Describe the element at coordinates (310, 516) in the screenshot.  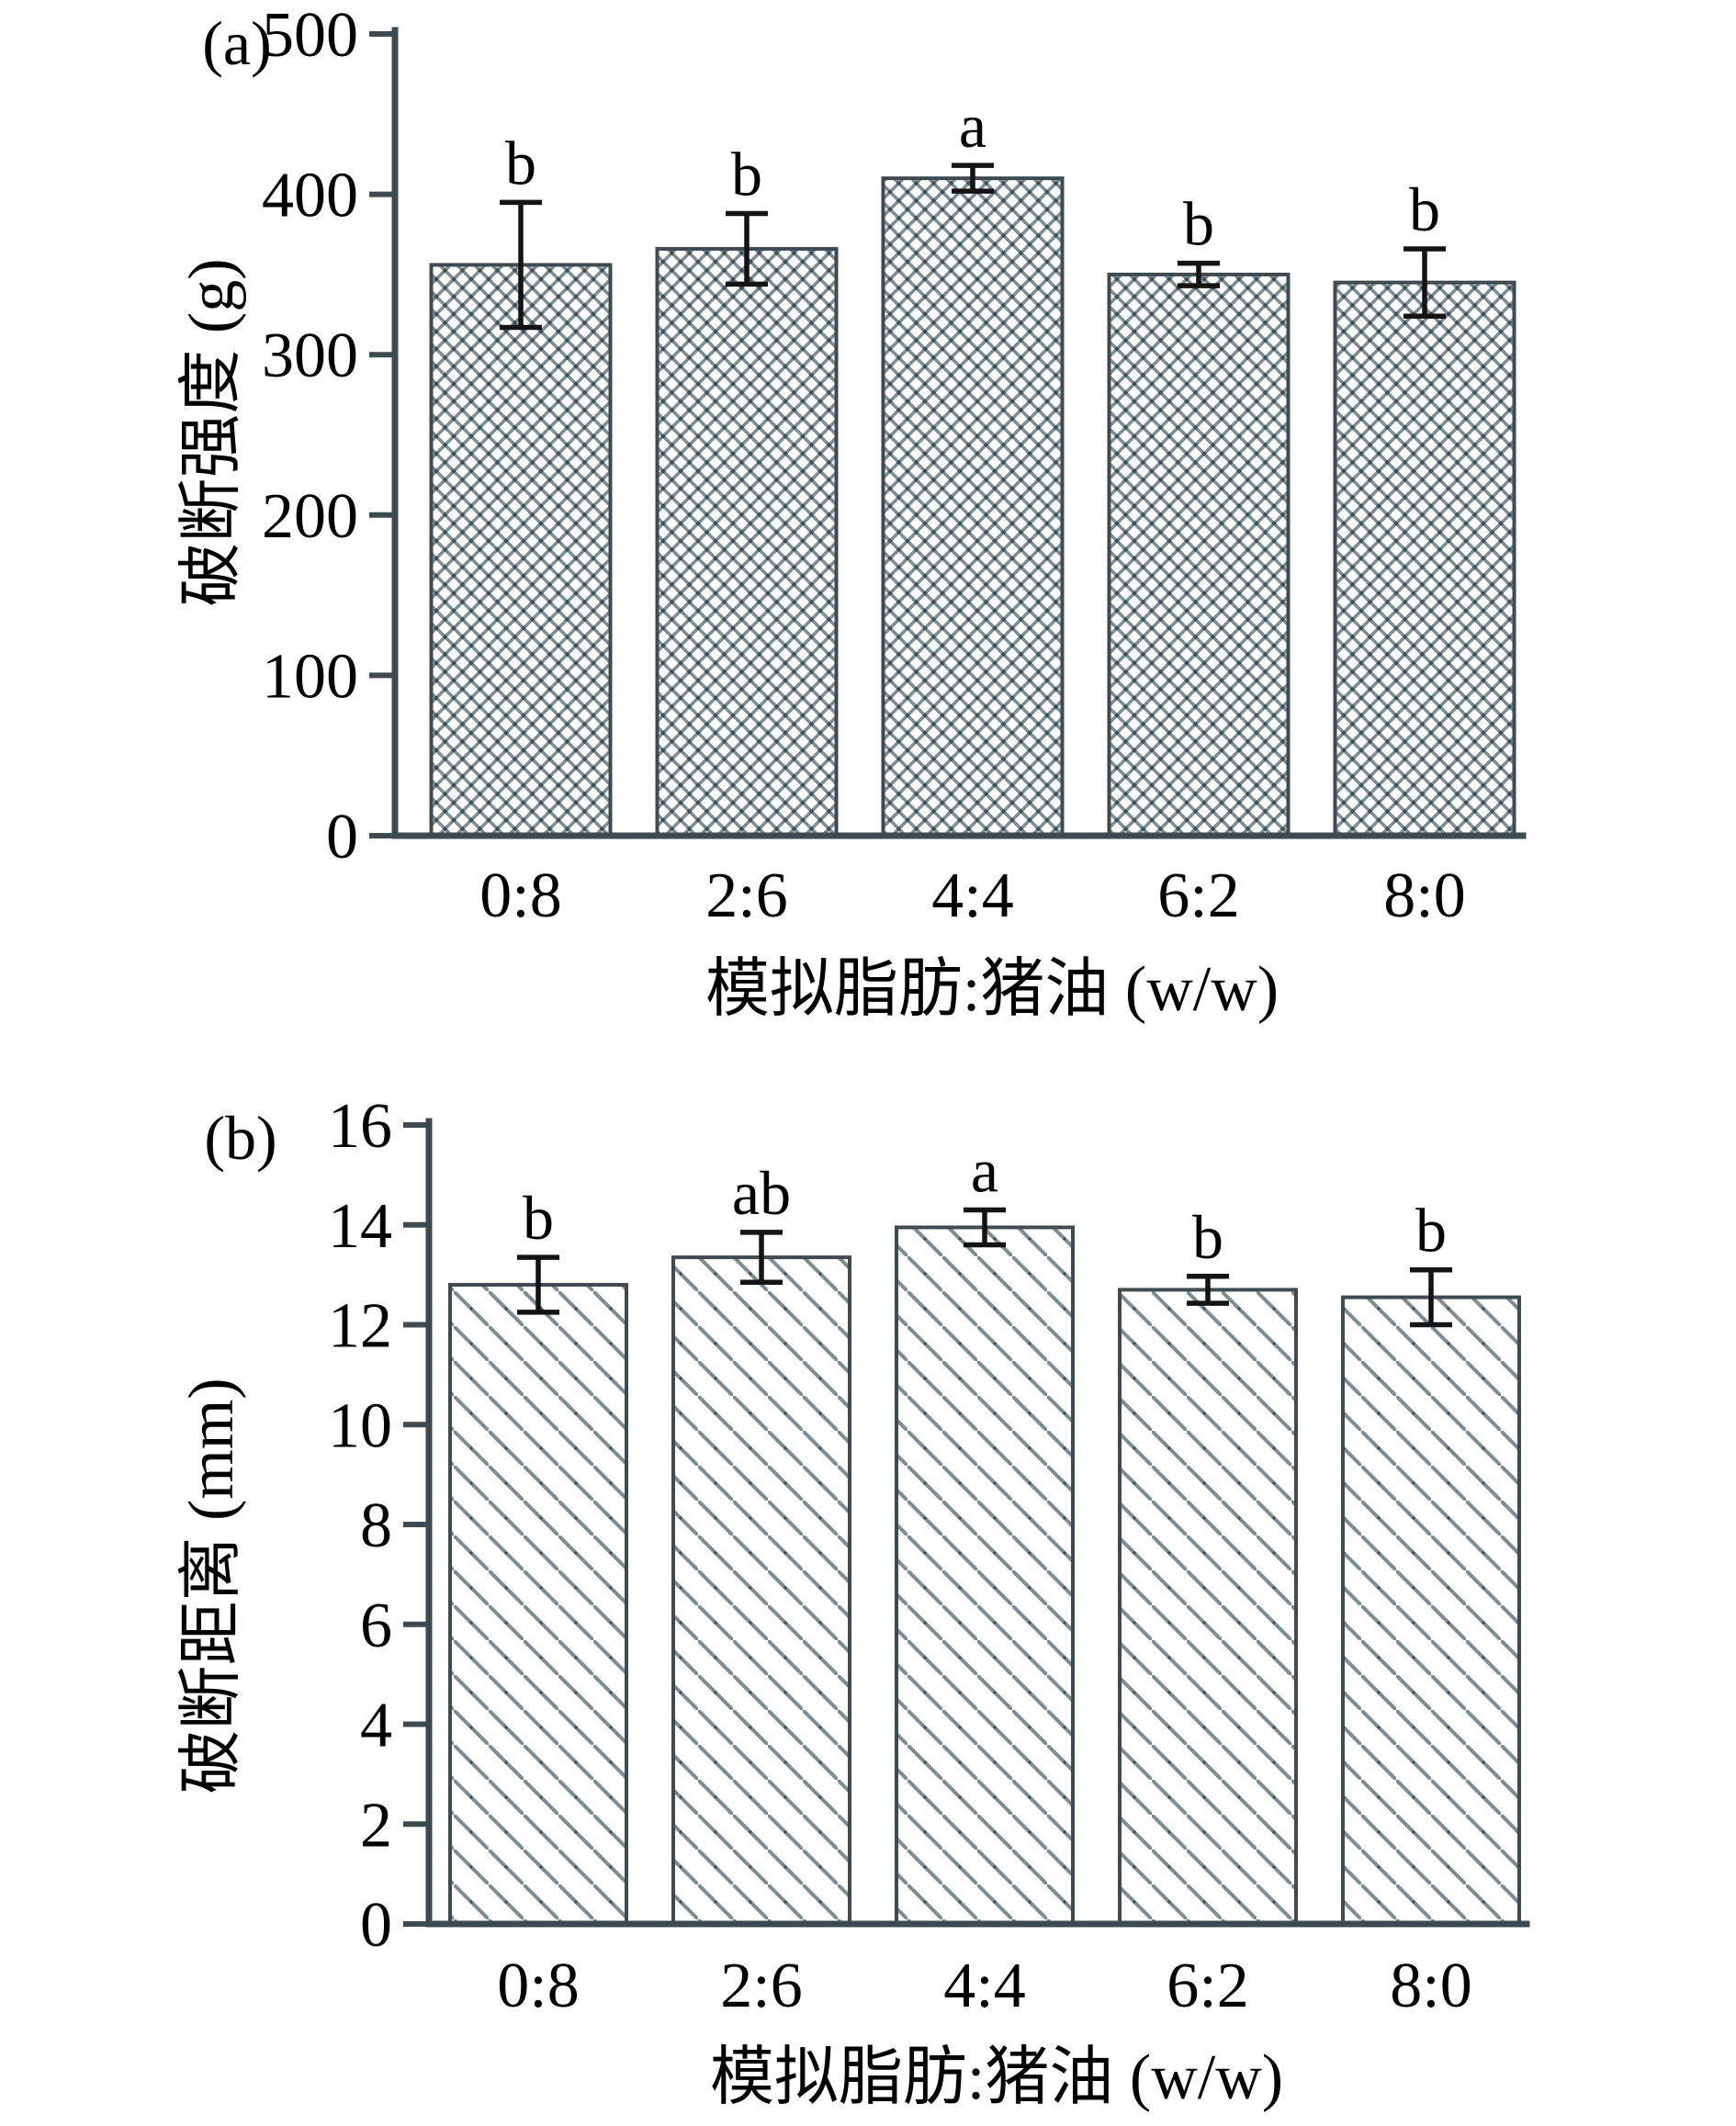
I see `y-tick-label: 200` at that location.